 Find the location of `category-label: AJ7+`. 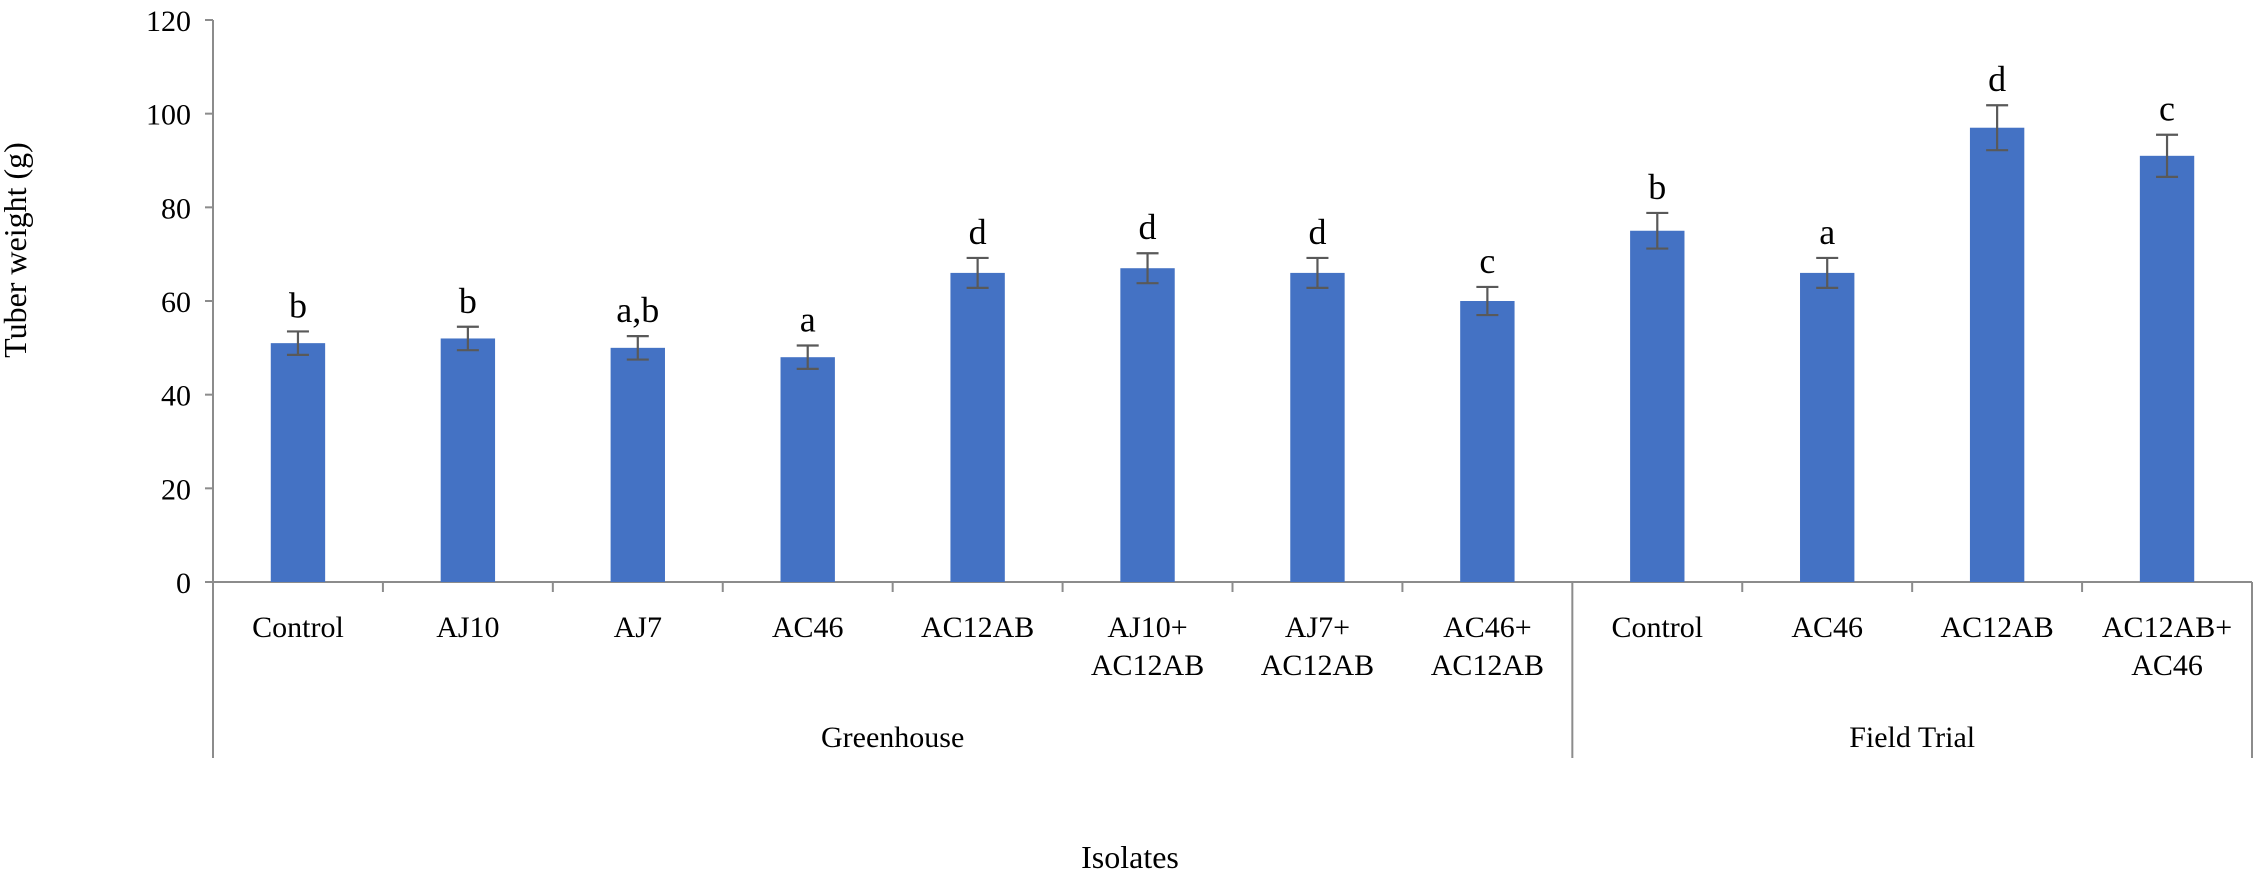

category-label: AJ7+ is located at coordinates (1317, 627).